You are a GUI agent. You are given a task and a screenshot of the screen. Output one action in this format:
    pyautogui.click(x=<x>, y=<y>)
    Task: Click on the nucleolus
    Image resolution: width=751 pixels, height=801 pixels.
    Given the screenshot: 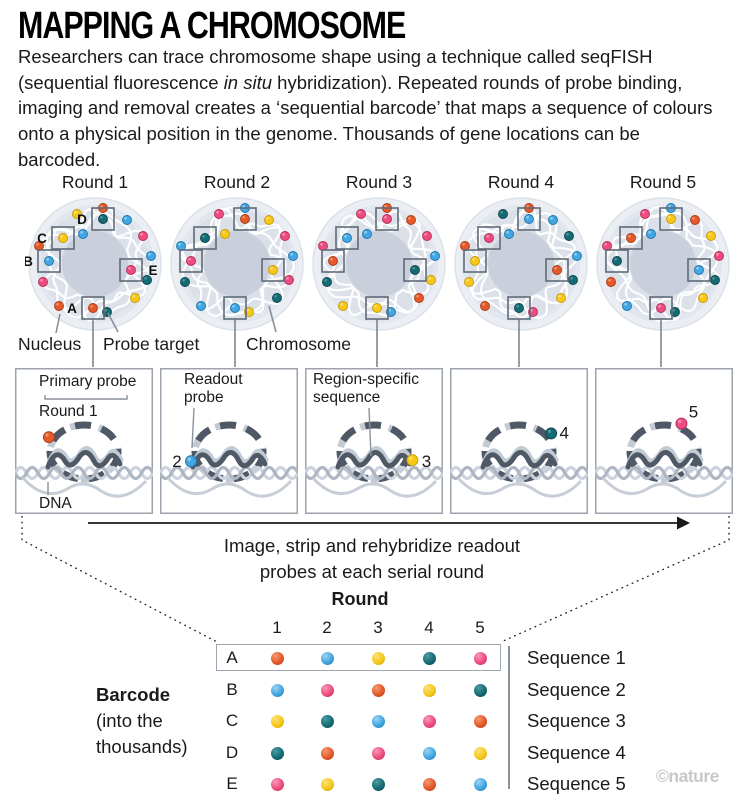 What is the action you would take?
    pyautogui.click(x=663, y=264)
    